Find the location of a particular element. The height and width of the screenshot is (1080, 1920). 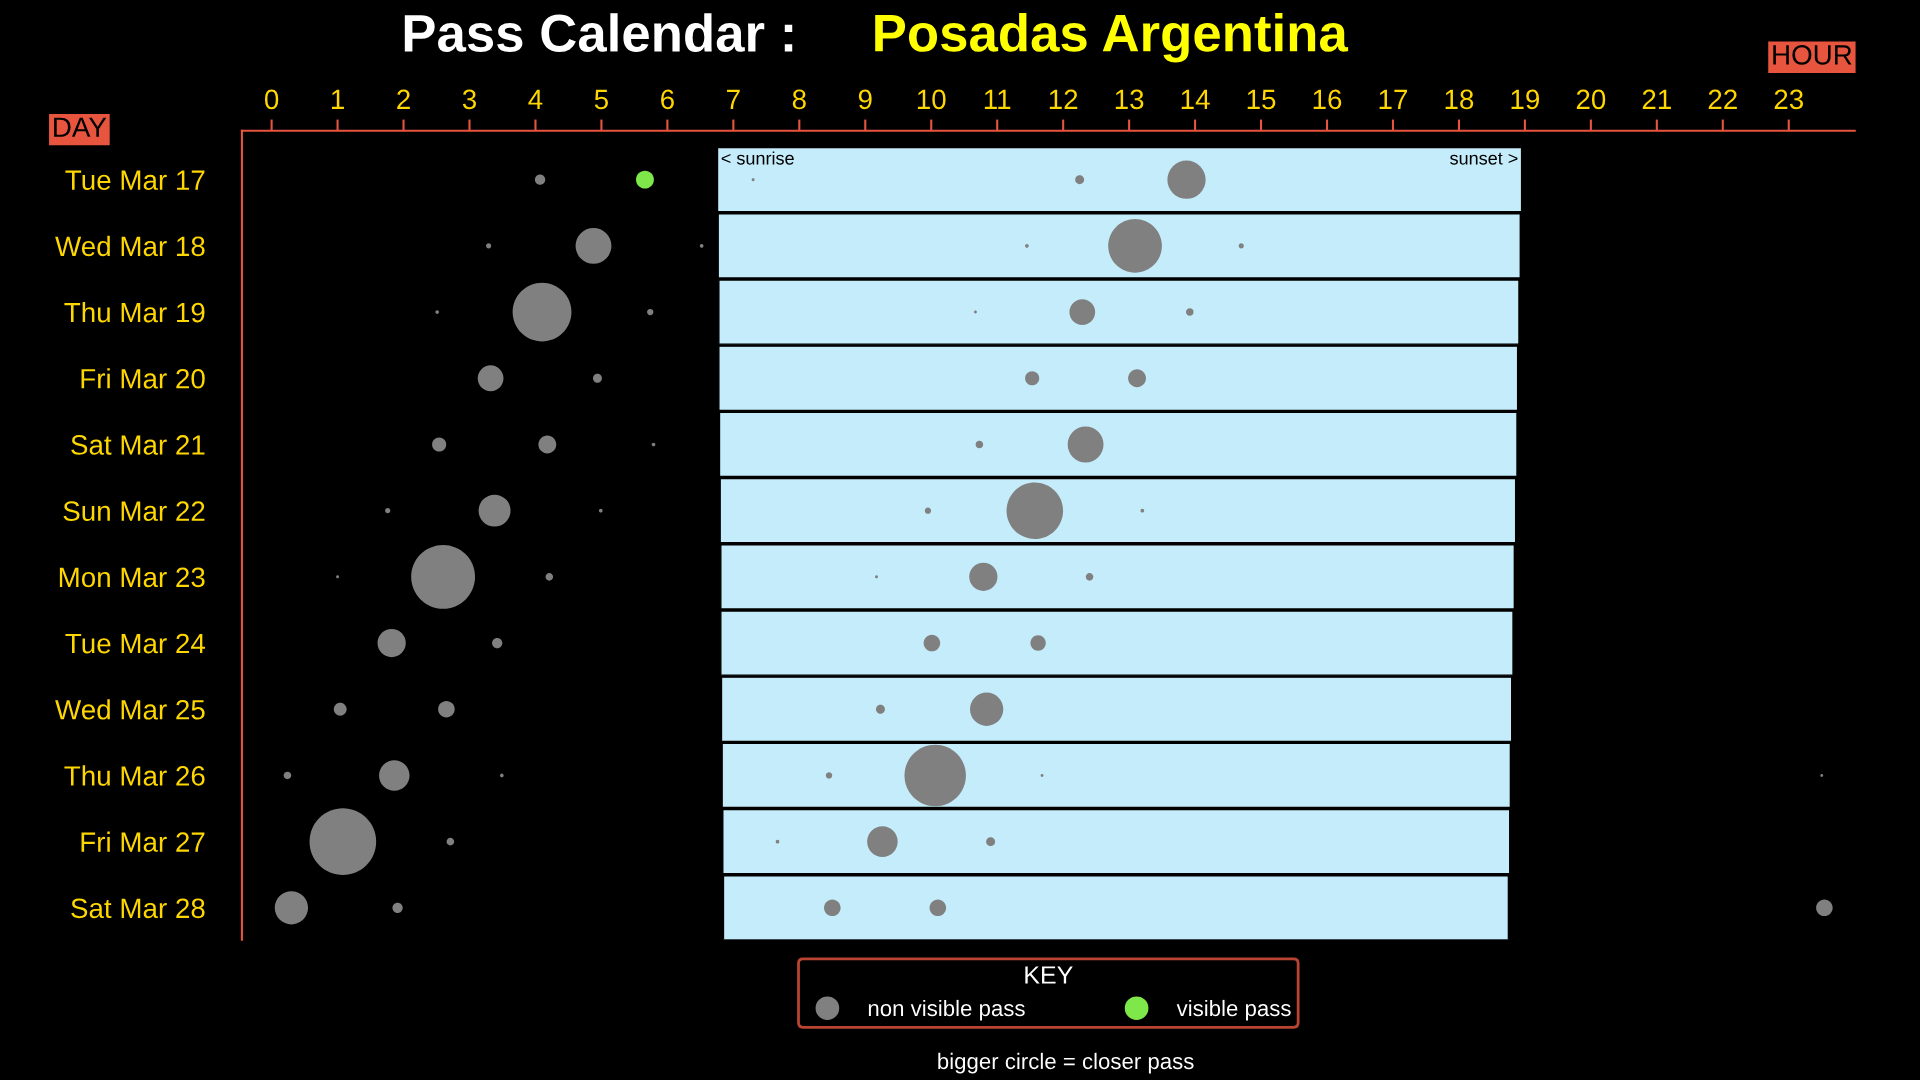

x-tick-label: 6 is located at coordinates (667, 99).